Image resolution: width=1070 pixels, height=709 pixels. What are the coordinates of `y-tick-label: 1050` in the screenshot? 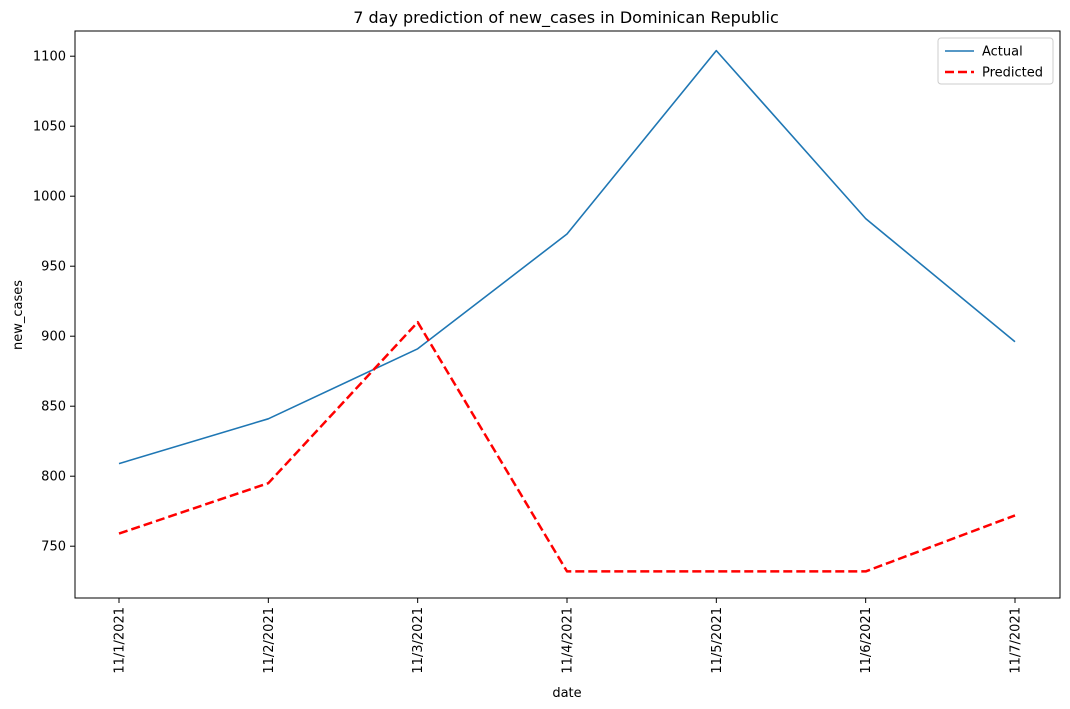 It's located at (49, 127).